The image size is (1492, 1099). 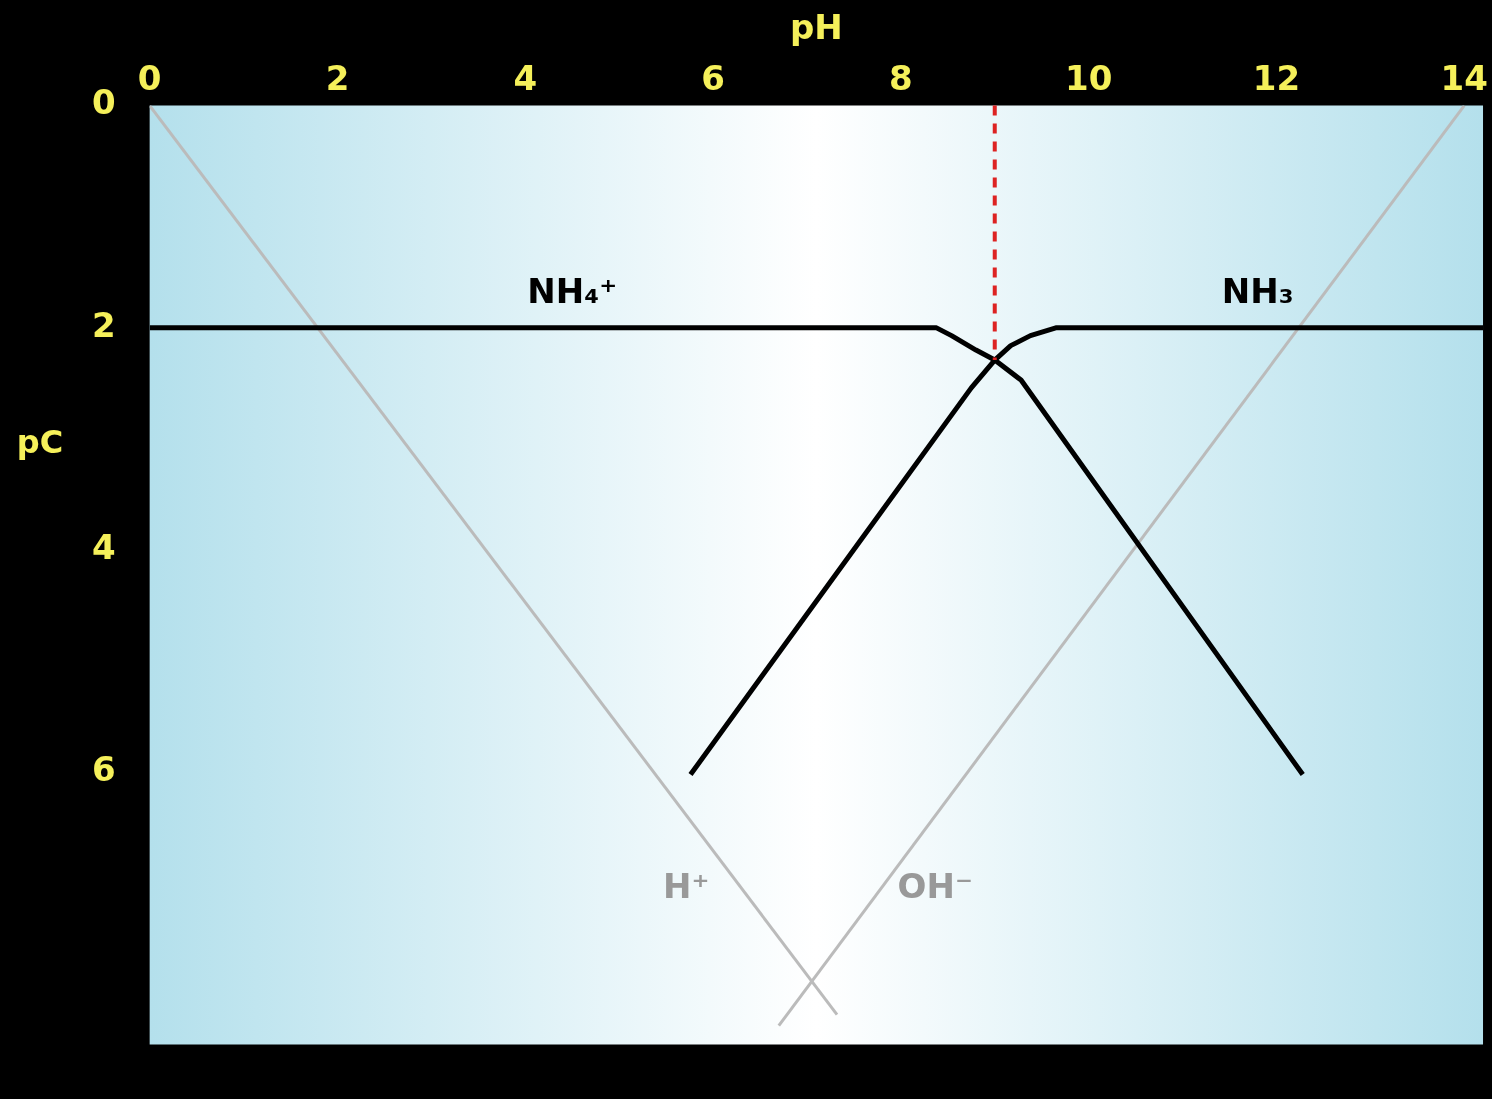 I want to click on x-tick-label: 6, so click(x=713, y=78).